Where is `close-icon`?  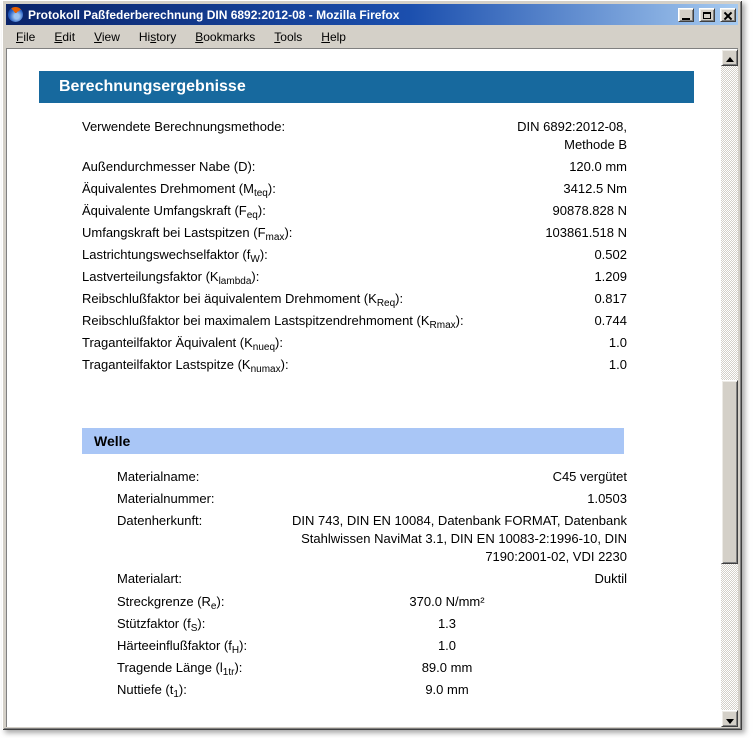 close-icon is located at coordinates (728, 16).